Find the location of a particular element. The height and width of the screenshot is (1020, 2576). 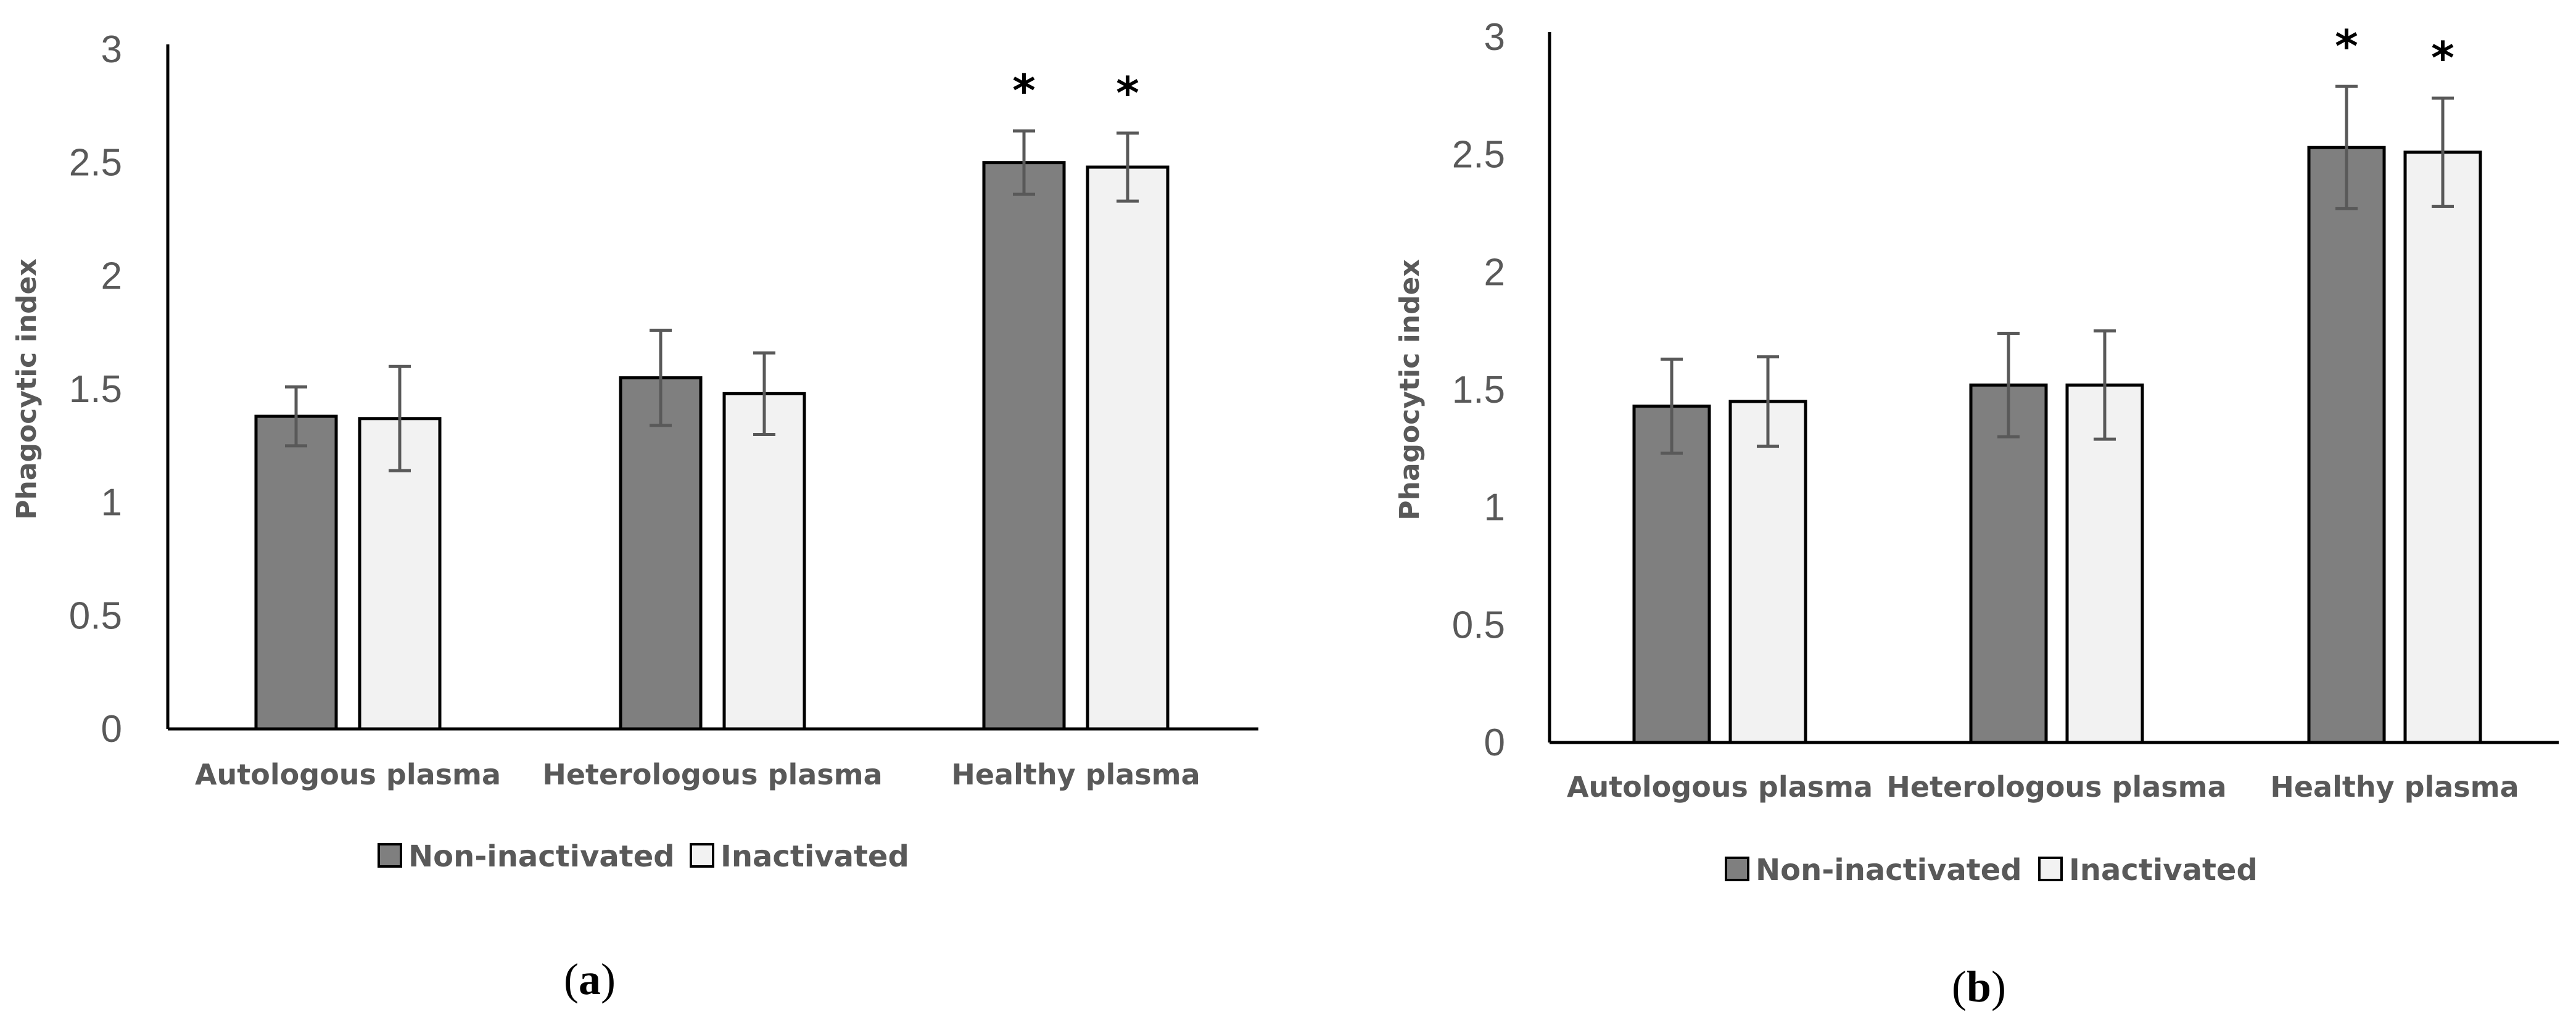

panel-caption: (a) is located at coordinates (590, 979).